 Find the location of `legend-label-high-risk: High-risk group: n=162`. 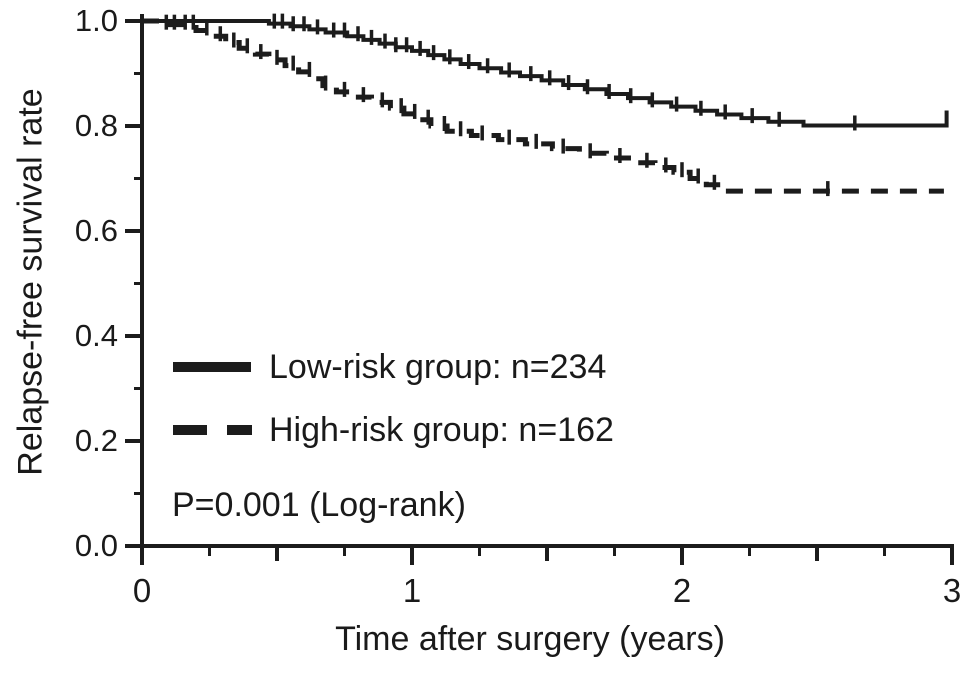

legend-label-high-risk: High-risk group: n=162 is located at coordinates (441, 429).